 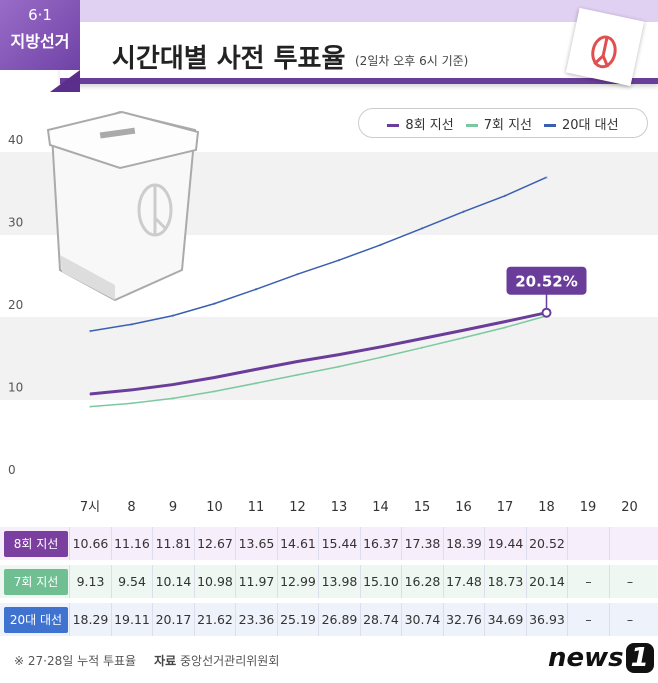 What do you see at coordinates (40, 15) in the screenshot?
I see `badge-number: 6·1` at bounding box center [40, 15].